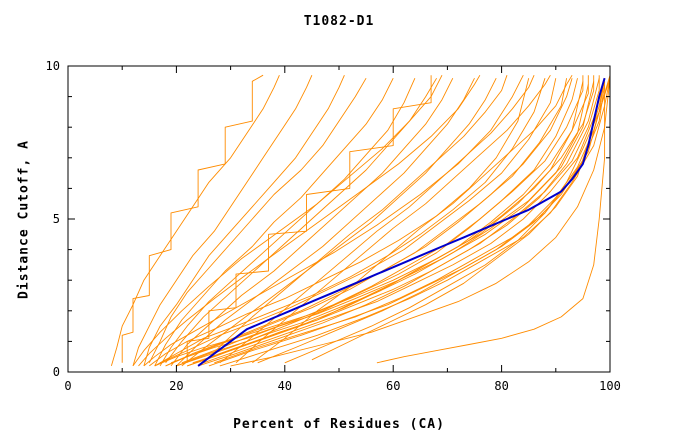  What do you see at coordinates (339, 21) in the screenshot?
I see `chart-title: T1082-D1` at bounding box center [339, 21].